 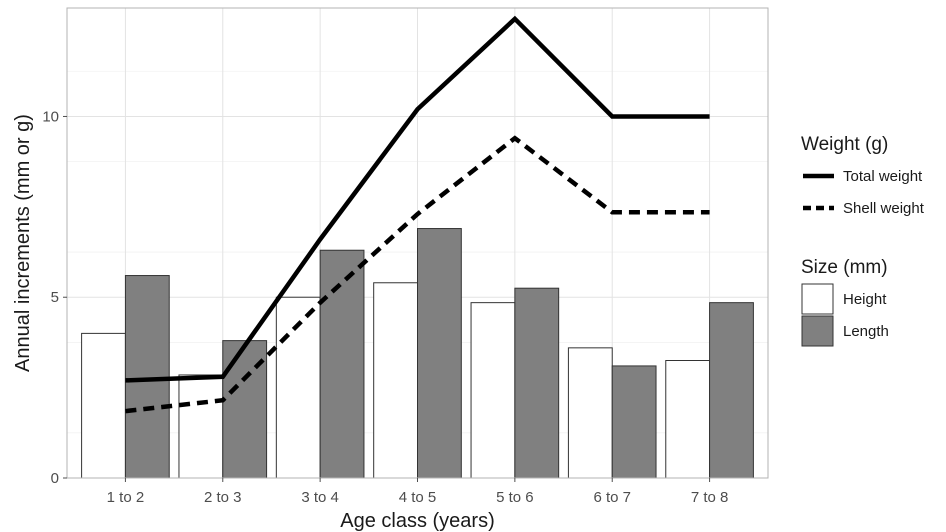 I want to click on x-tick-label: 7 to 8, so click(x=710, y=497).